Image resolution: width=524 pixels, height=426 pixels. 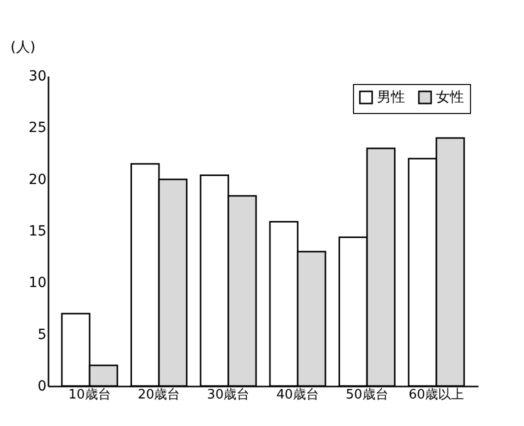 What do you see at coordinates (42, 334) in the screenshot?
I see `y-tick-label: 5` at bounding box center [42, 334].